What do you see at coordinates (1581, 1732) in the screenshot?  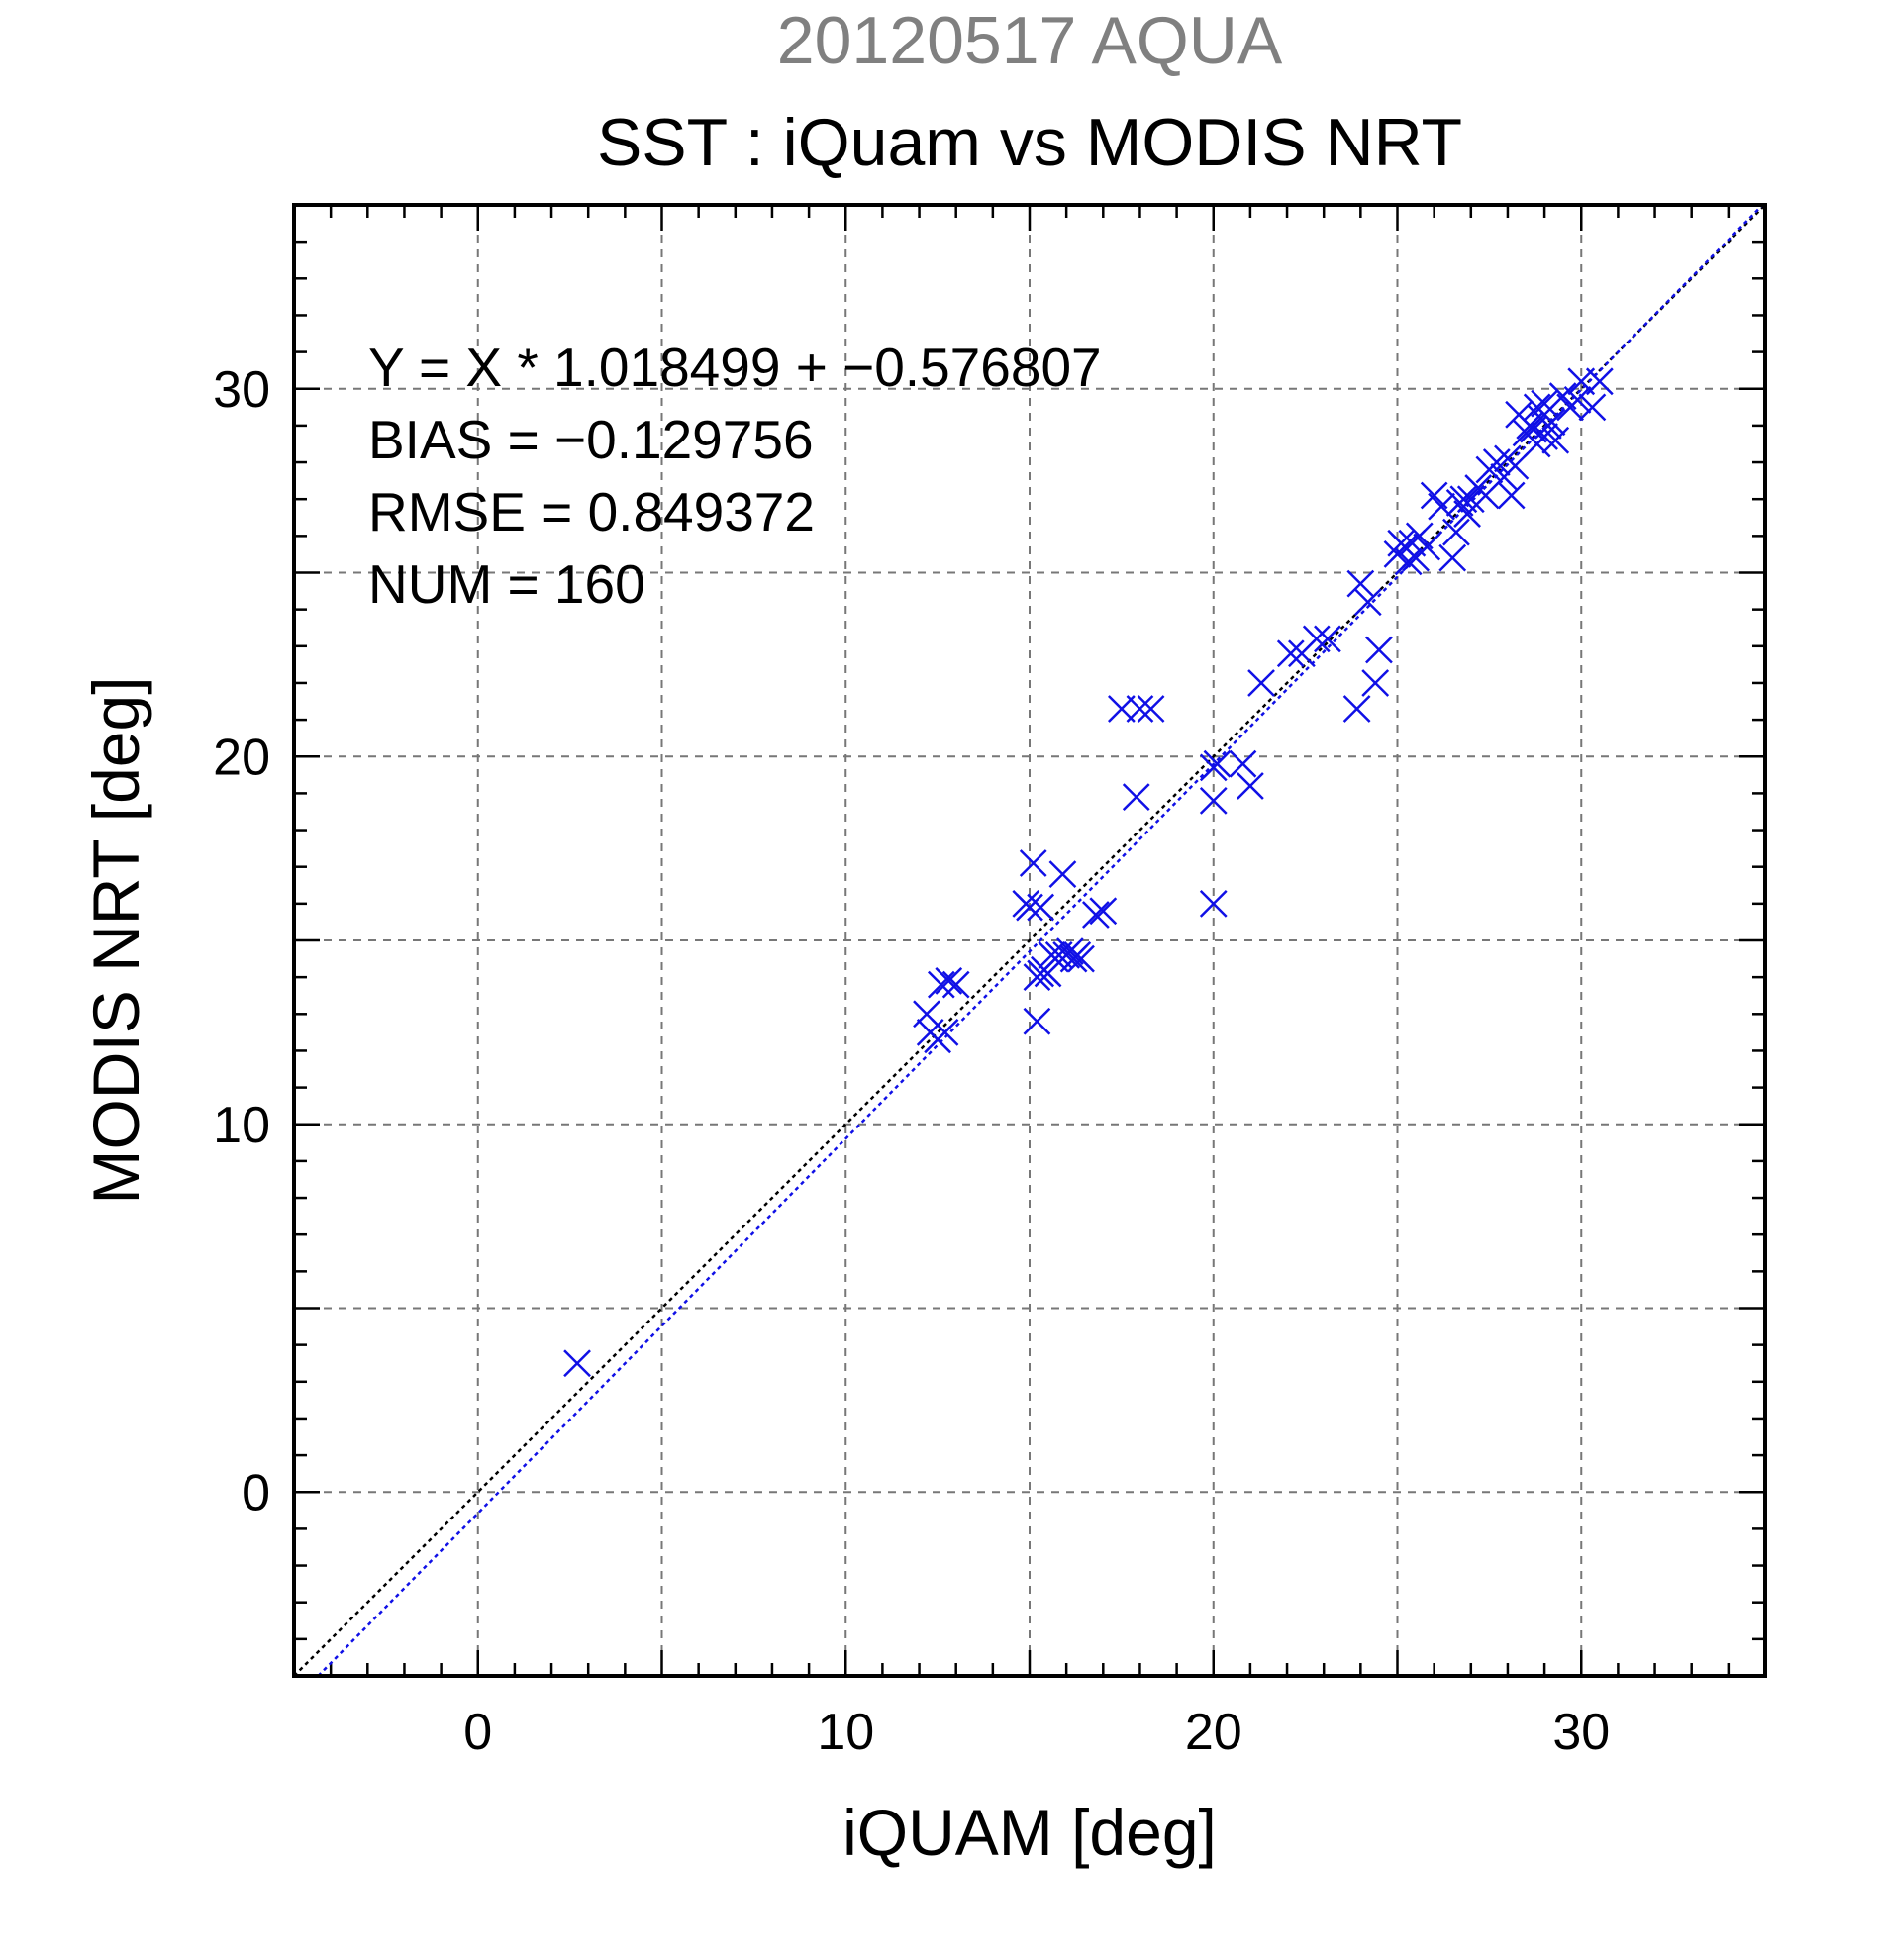 I see `x-tick-label: 30` at bounding box center [1581, 1732].